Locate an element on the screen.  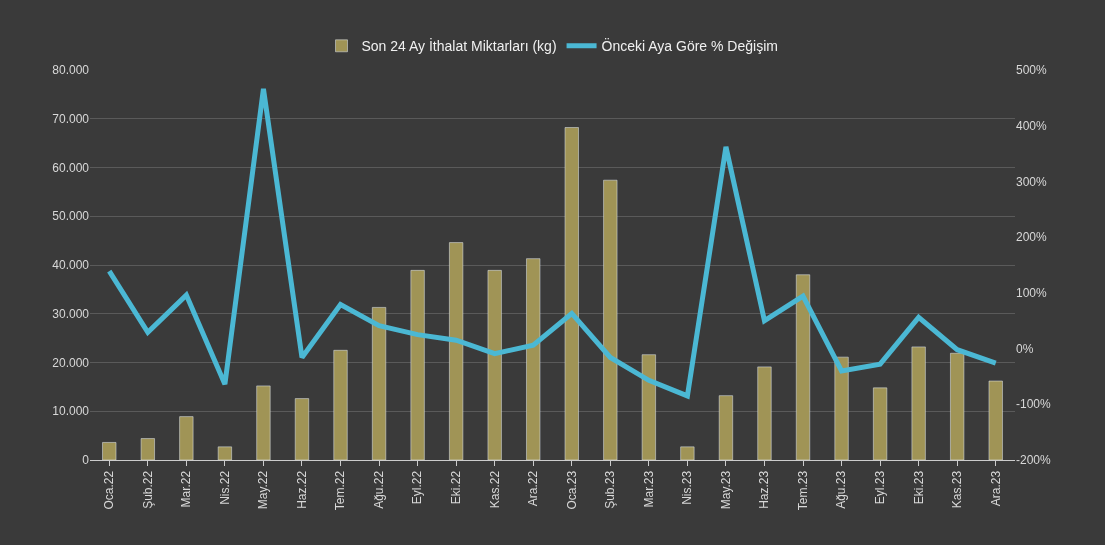
x-tick-label: Tem.23 is located at coordinates (802, 490).